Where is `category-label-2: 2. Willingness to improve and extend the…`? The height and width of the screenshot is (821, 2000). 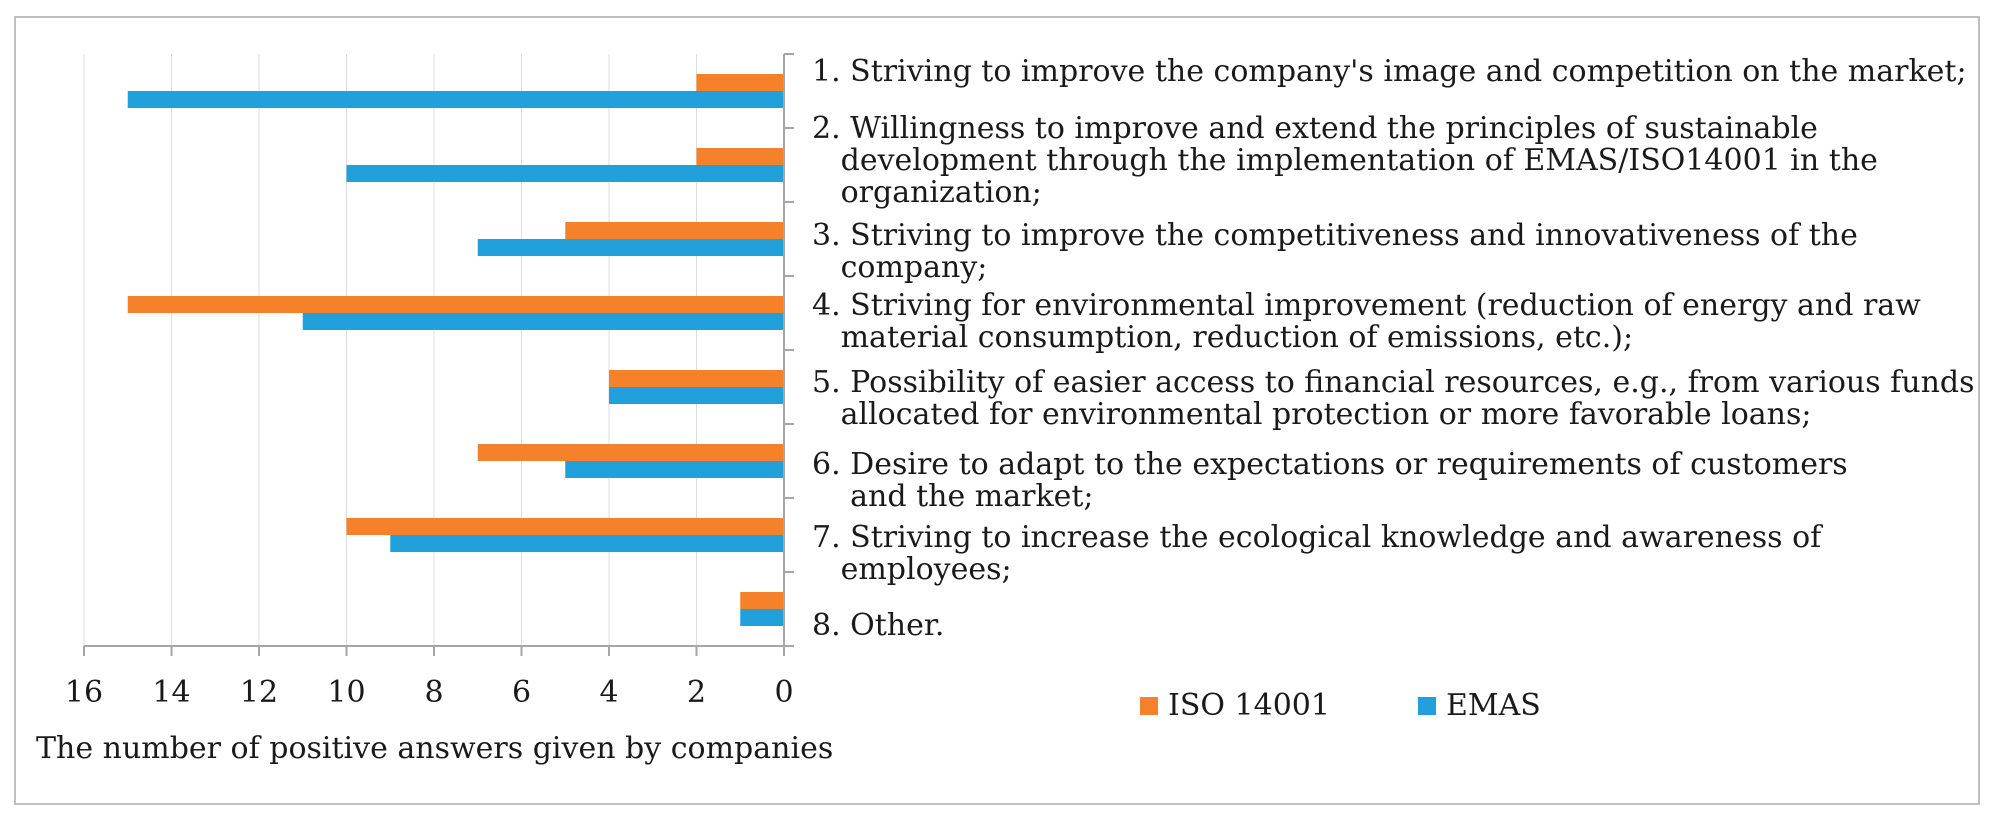
category-label-2: 2. Willingness to improve and extend the… is located at coordinates (1345, 160).